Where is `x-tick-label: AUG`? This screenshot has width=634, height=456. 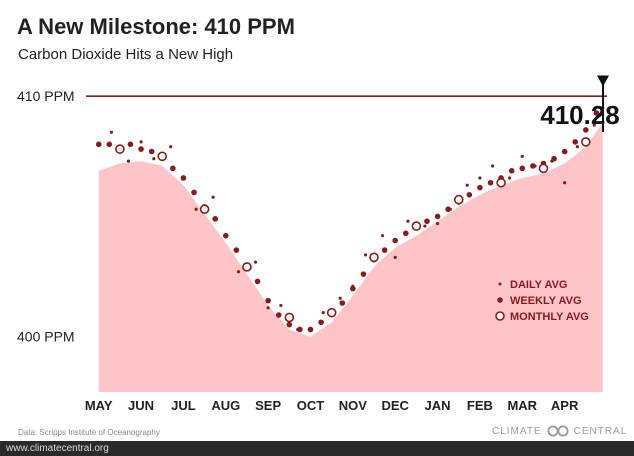
x-tick-label: AUG is located at coordinates (225, 405).